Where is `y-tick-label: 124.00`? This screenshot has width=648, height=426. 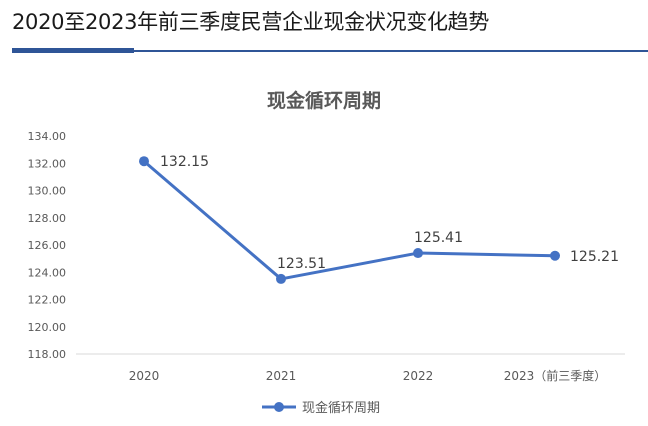
y-tick-label: 124.00 is located at coordinates (47, 272).